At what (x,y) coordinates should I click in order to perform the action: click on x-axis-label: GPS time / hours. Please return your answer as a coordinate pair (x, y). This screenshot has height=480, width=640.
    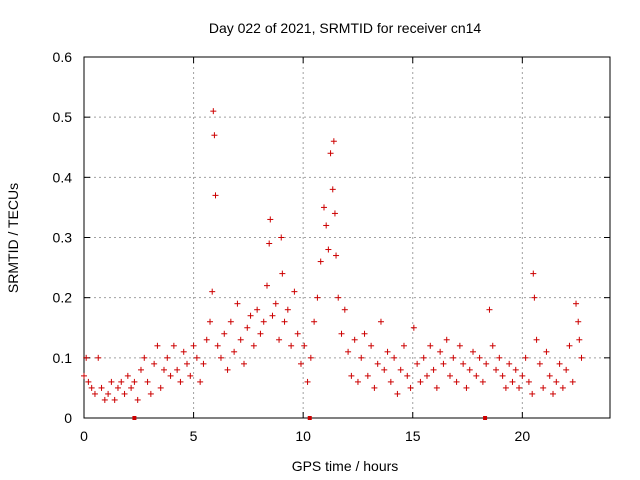
    Looking at the image, I should click on (345, 466).